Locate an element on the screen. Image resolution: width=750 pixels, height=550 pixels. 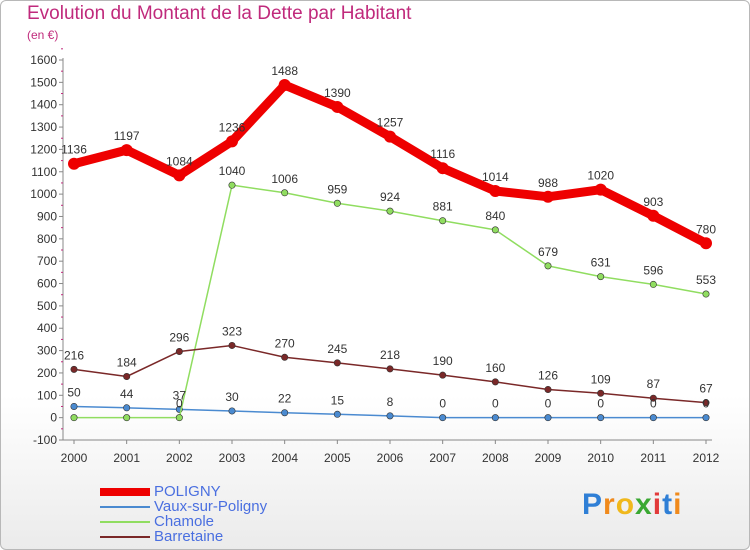
data-label-barretaine: 67 is located at coordinates (706, 389).